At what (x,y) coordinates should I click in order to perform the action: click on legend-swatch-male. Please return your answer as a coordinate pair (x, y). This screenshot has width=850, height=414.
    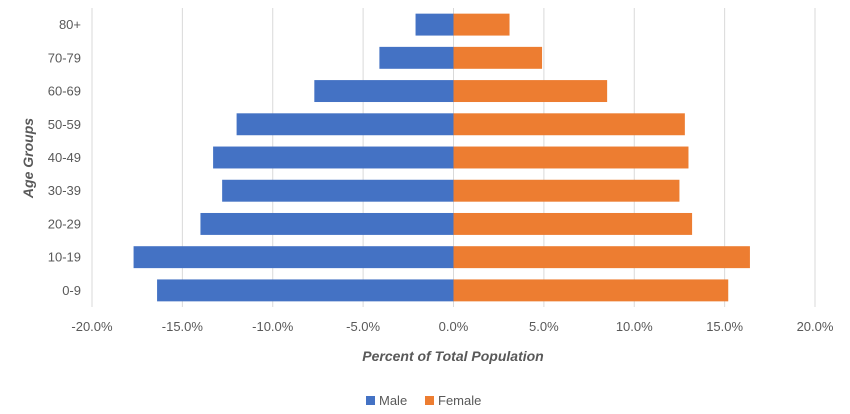
    Looking at the image, I should click on (370, 400).